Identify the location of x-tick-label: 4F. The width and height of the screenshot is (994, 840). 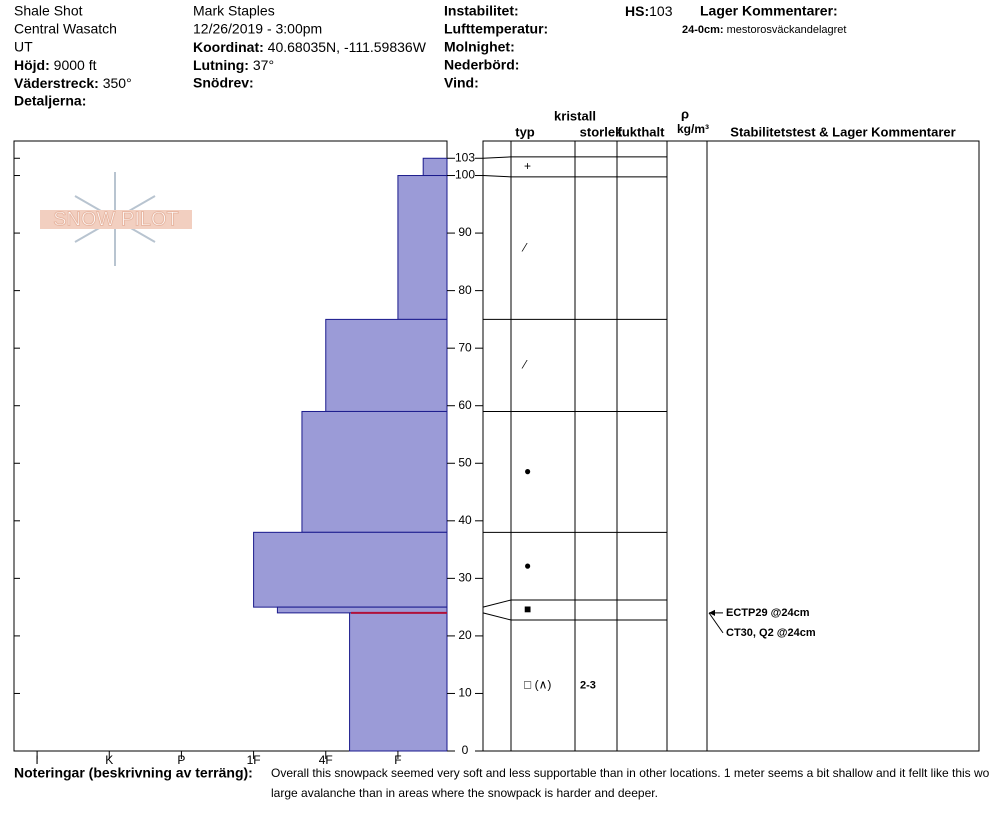
(326, 760).